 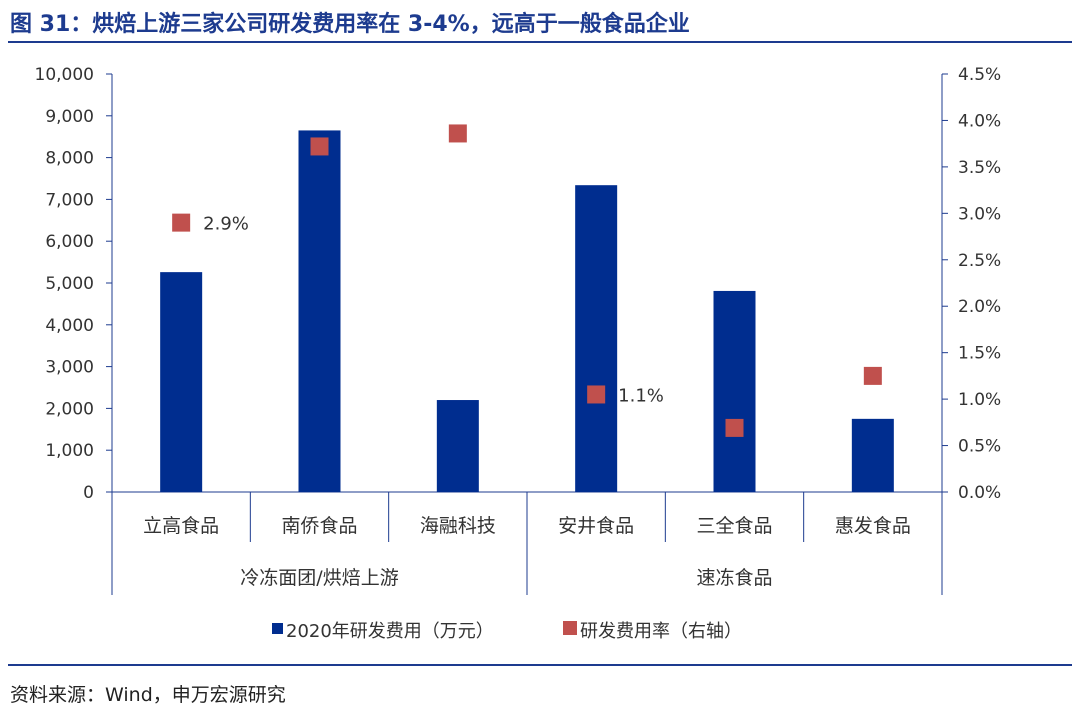 I want to click on left-tick-label: 9,000, so click(x=69, y=117).